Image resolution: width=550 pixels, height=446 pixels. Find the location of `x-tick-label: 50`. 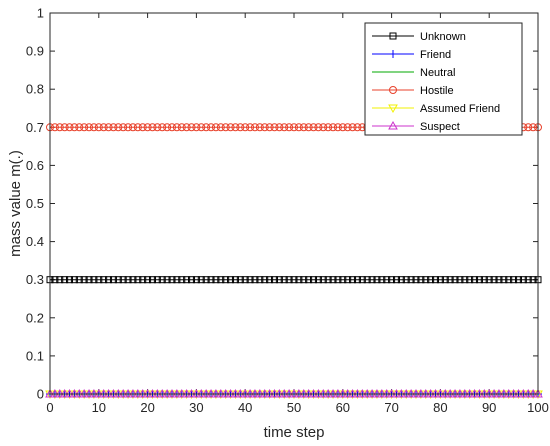

x-tick-label: 50 is located at coordinates (294, 407).